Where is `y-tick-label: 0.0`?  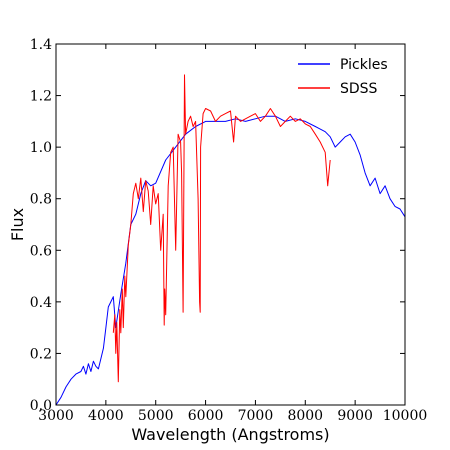 y-tick-label: 0.0 is located at coordinates (41, 406).